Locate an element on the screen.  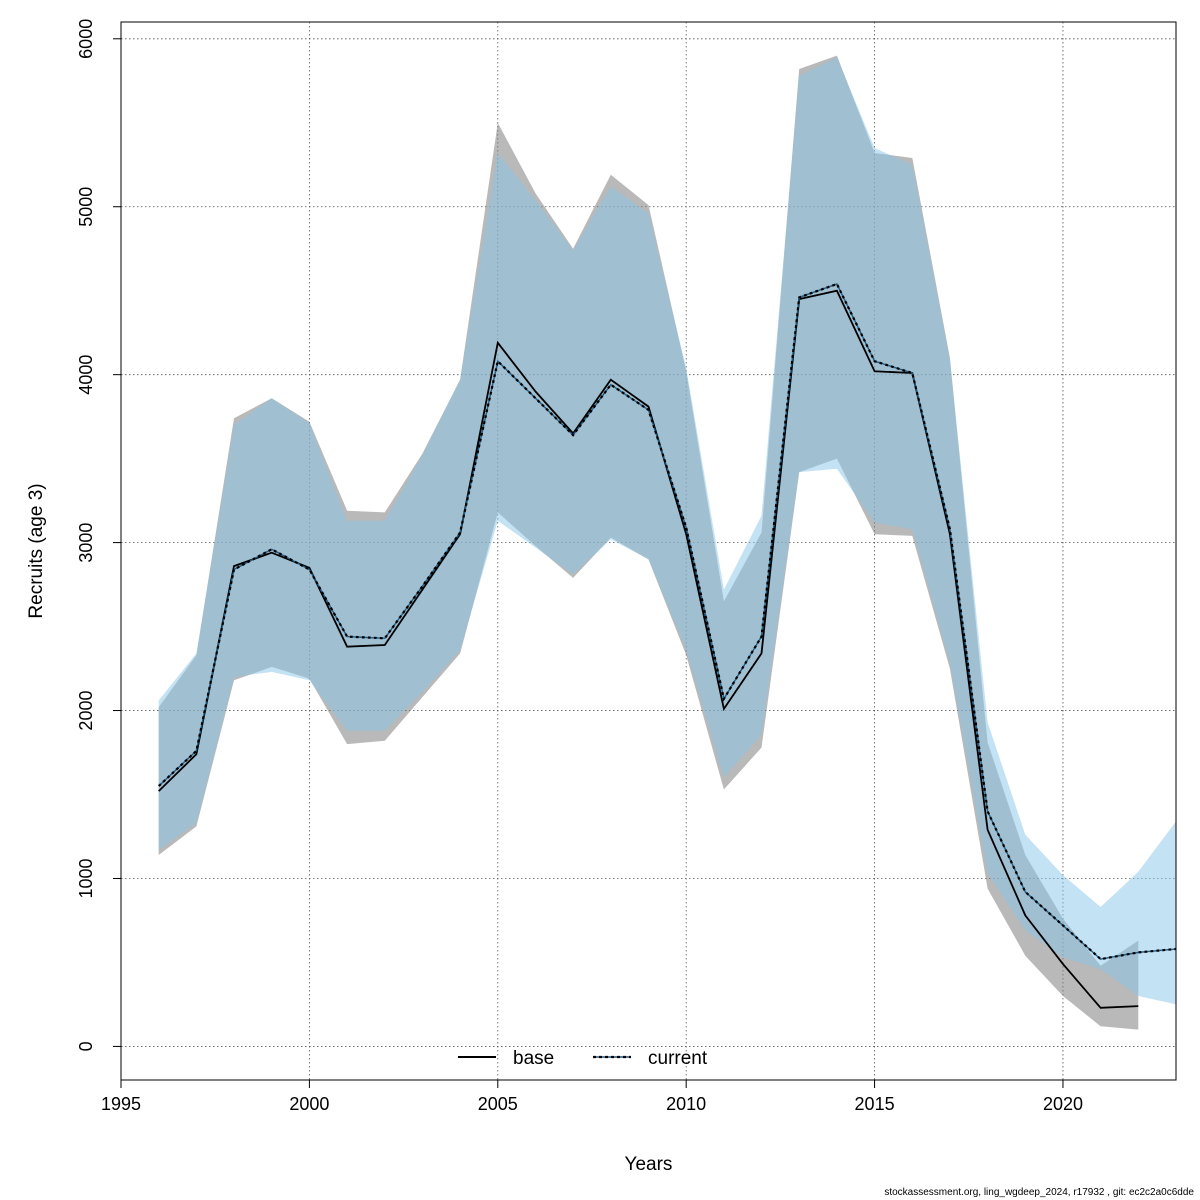
x-tick-label-2010: 2010 is located at coordinates (686, 1104).